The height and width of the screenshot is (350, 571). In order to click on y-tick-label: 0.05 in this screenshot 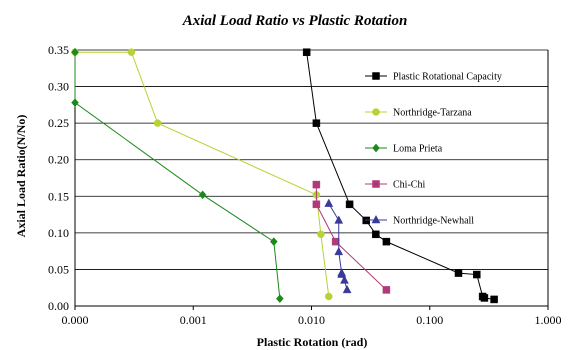, I will do `click(58, 269)`.